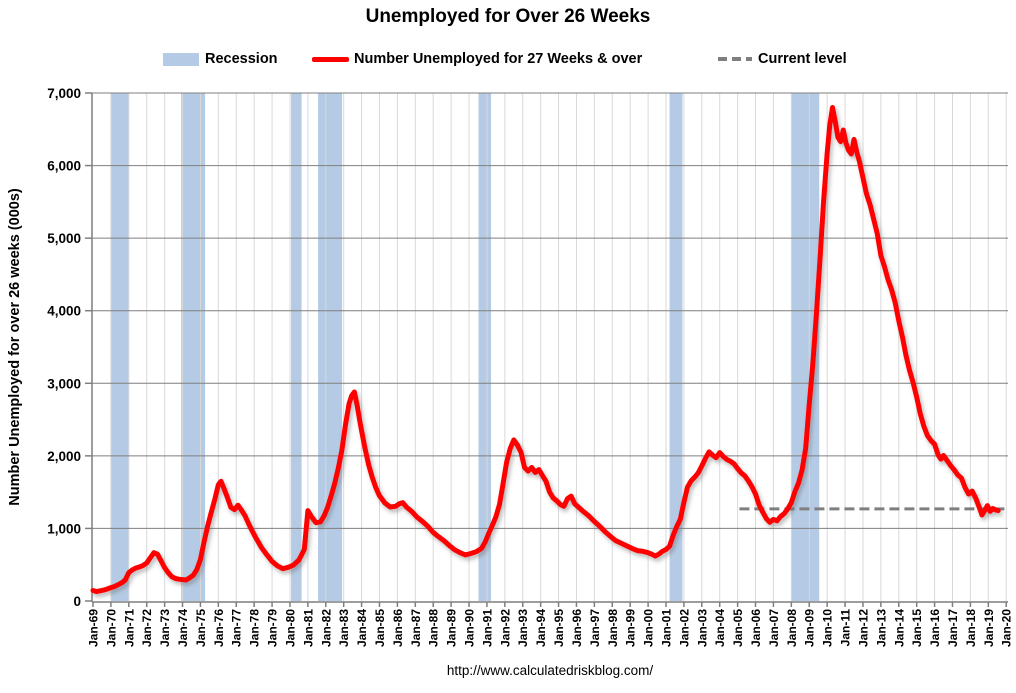 This screenshot has height=693, width=1016. What do you see at coordinates (487, 628) in the screenshot?
I see `svg-text: Jan-91` at bounding box center [487, 628].